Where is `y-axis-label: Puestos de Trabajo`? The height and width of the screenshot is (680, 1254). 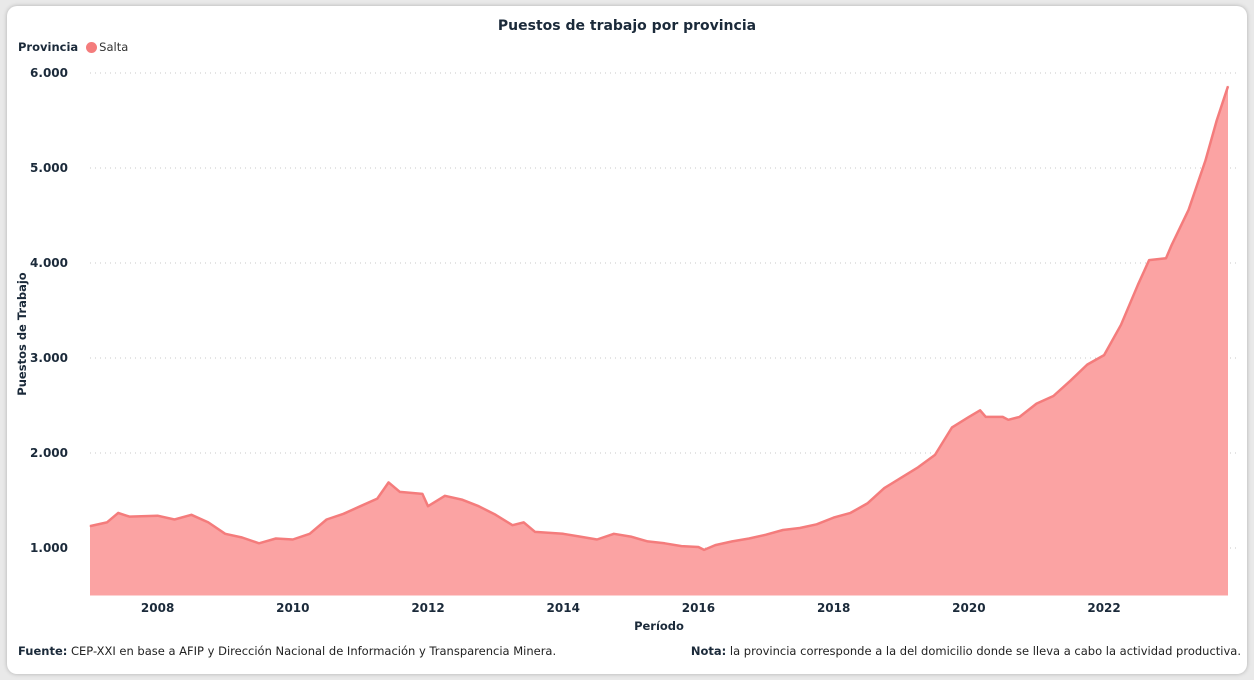
y-axis-label: Puestos de Trabajo is located at coordinates (22, 333).